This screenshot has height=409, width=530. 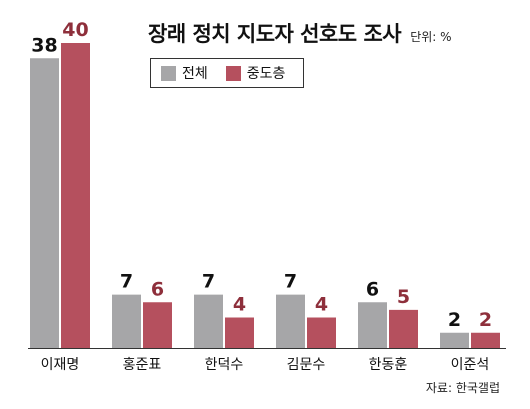 What do you see at coordinates (75, 30) in the screenshot?
I see `data-label-moderate: 40` at bounding box center [75, 30].